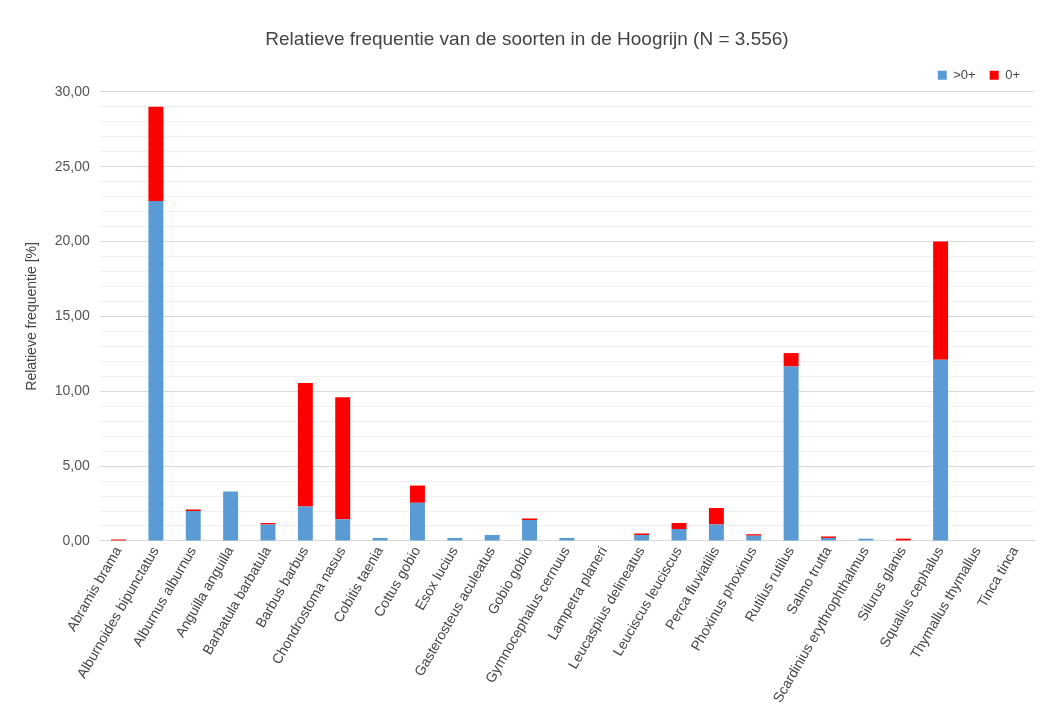  What do you see at coordinates (76, 539) in the screenshot?
I see `y-tick-label: 0,00` at bounding box center [76, 539].